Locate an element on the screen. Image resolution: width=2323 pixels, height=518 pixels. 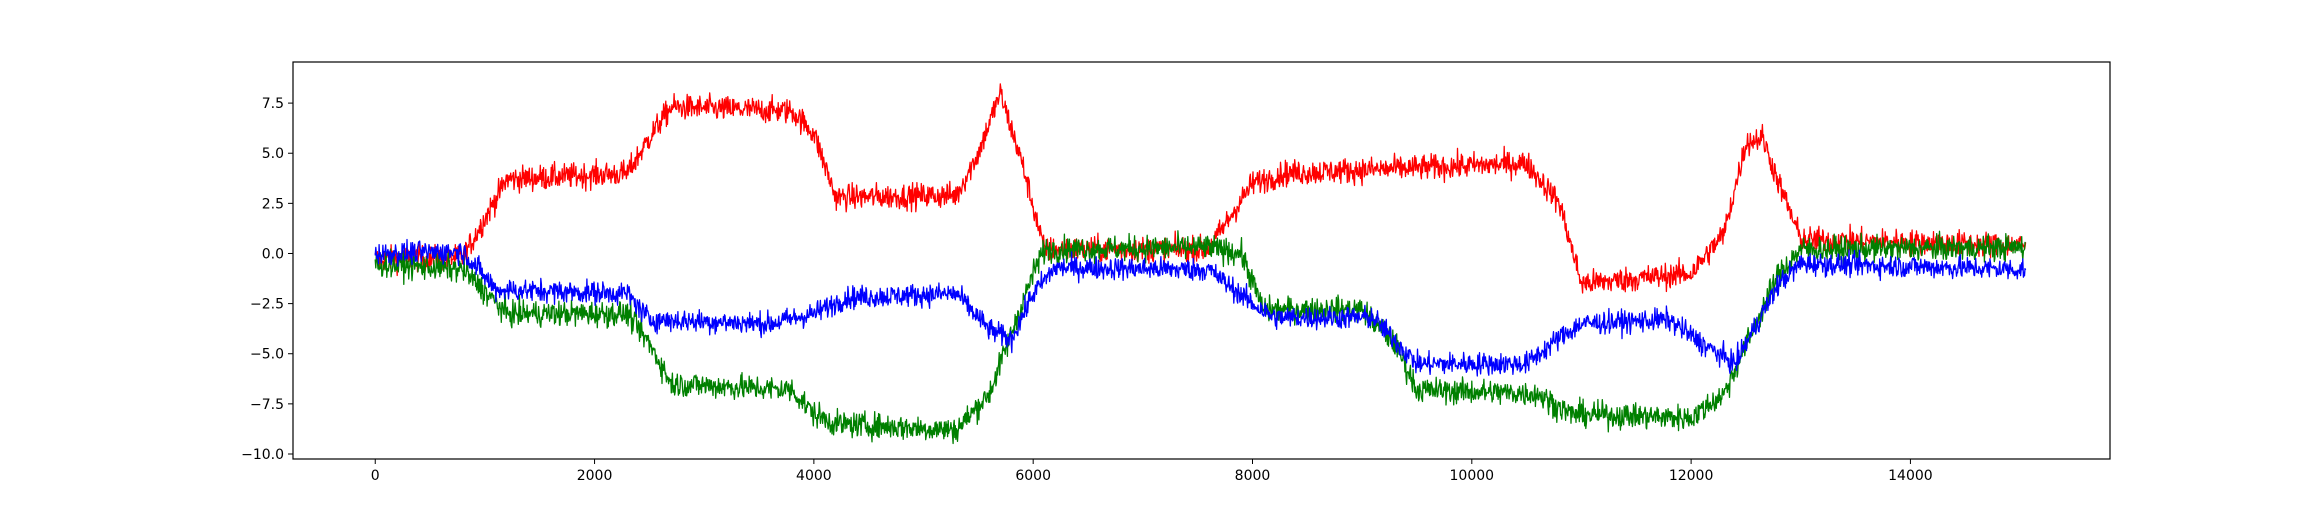
x-tick-label: 14000 is located at coordinates (1910, 476).